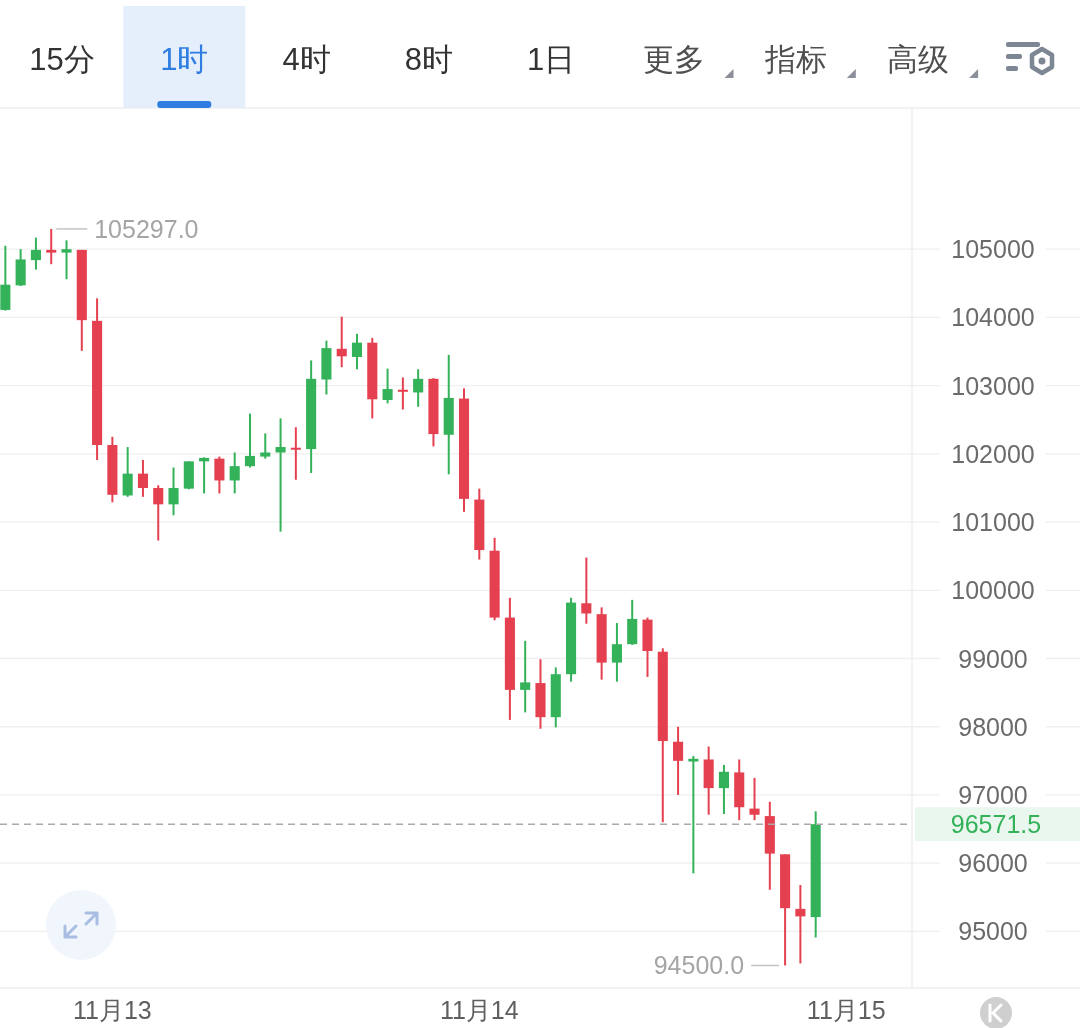 The image size is (1080, 1028). I want to click on price-note: 105297.0, so click(127, 228).